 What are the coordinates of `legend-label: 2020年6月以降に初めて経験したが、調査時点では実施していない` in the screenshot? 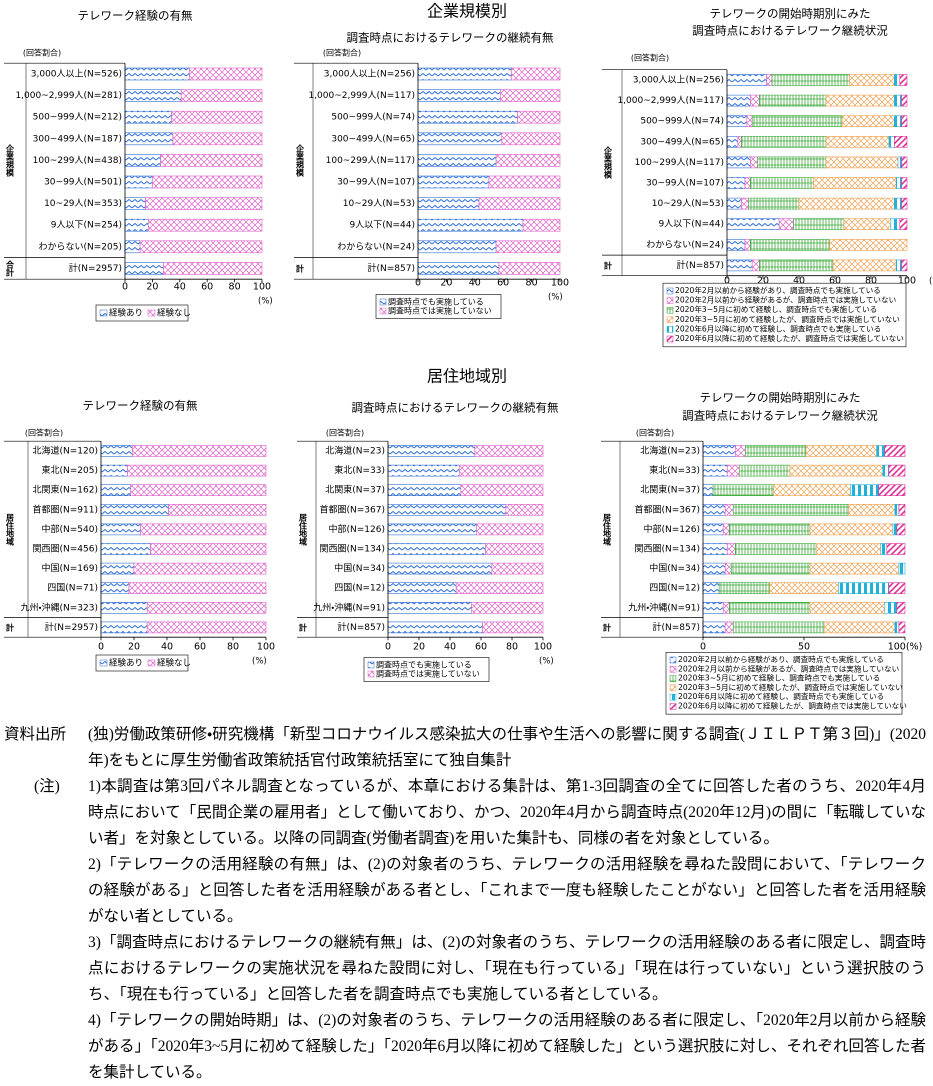 It's located at (789, 338).